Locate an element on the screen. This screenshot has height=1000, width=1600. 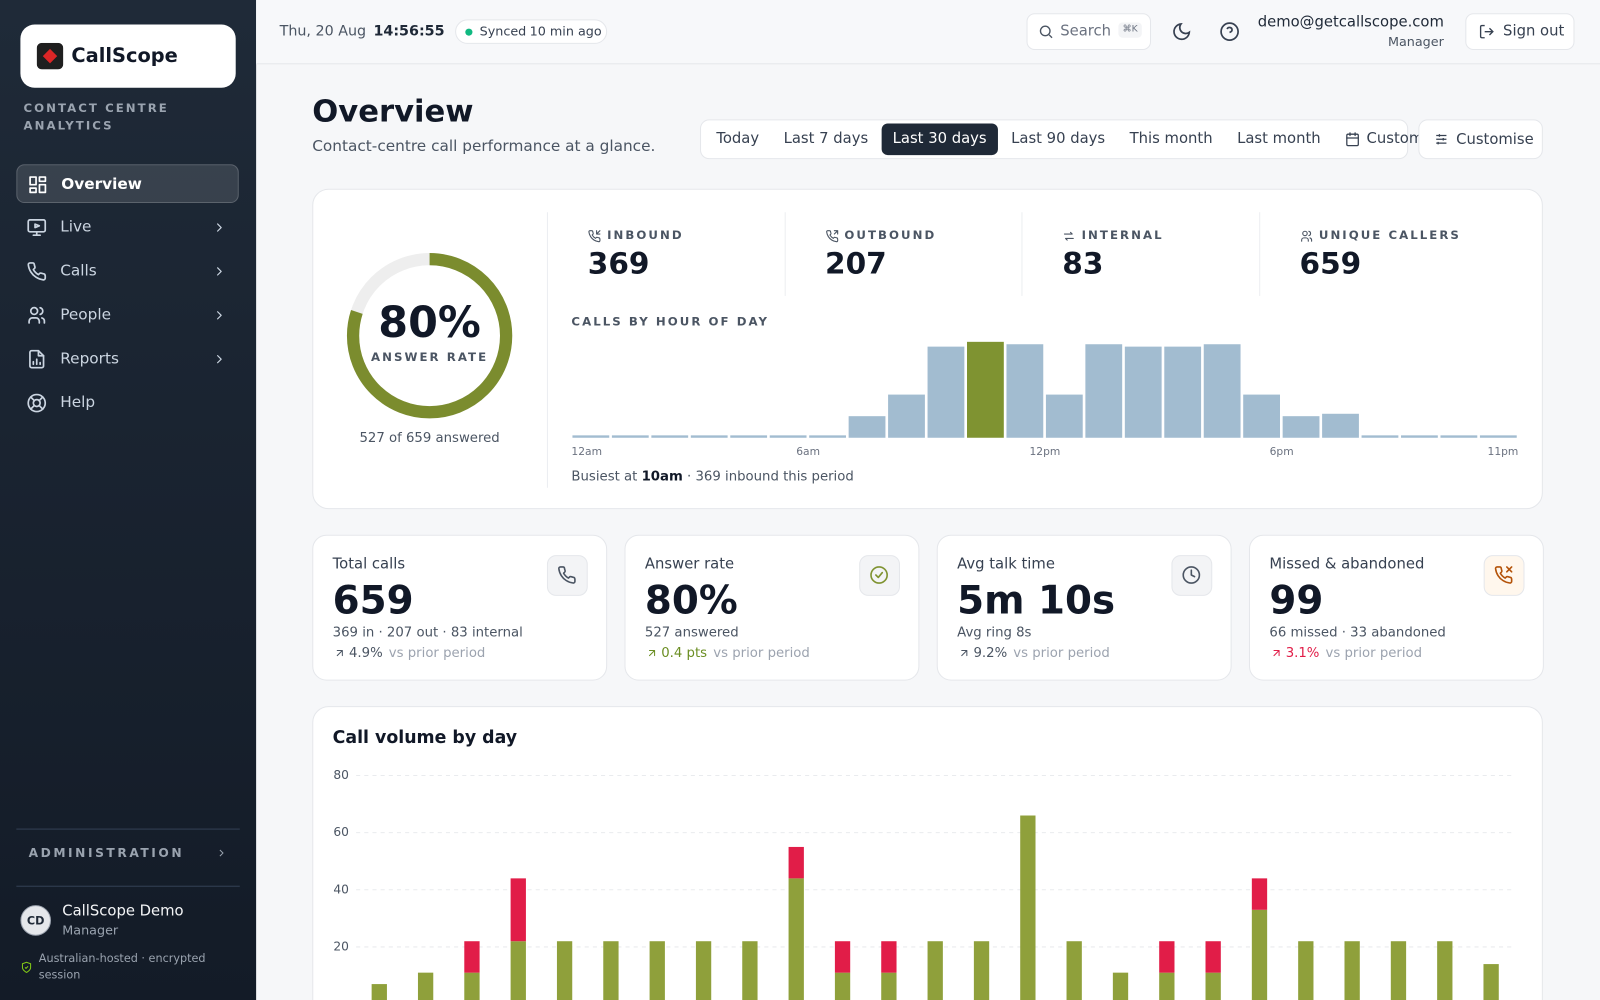
search: Search ⌘K is located at coordinates (1089, 31).